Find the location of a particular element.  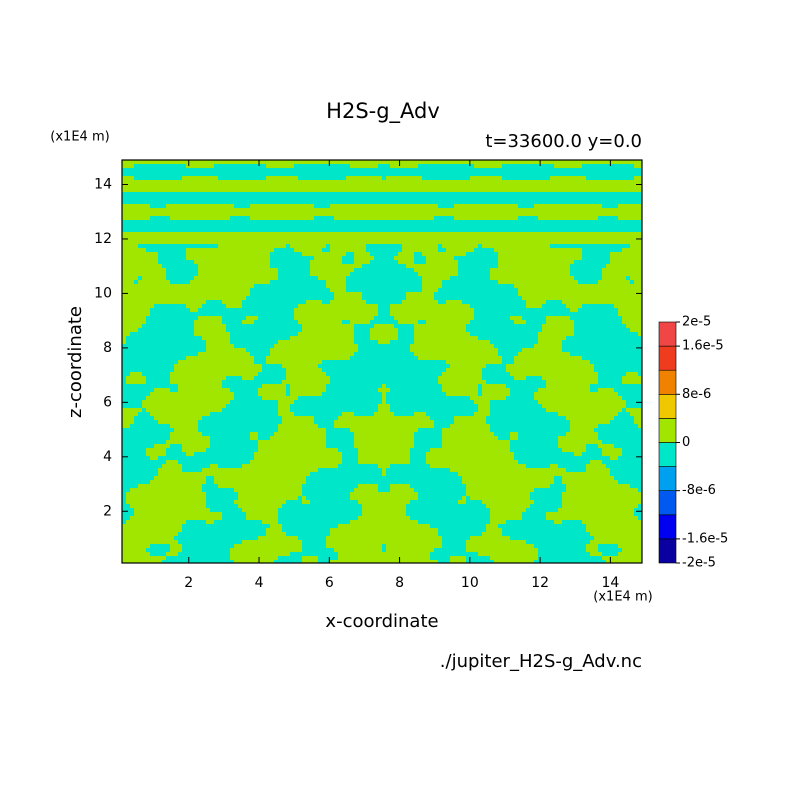

subtitle: t=33600.0 y=0.0 is located at coordinates (563, 141).